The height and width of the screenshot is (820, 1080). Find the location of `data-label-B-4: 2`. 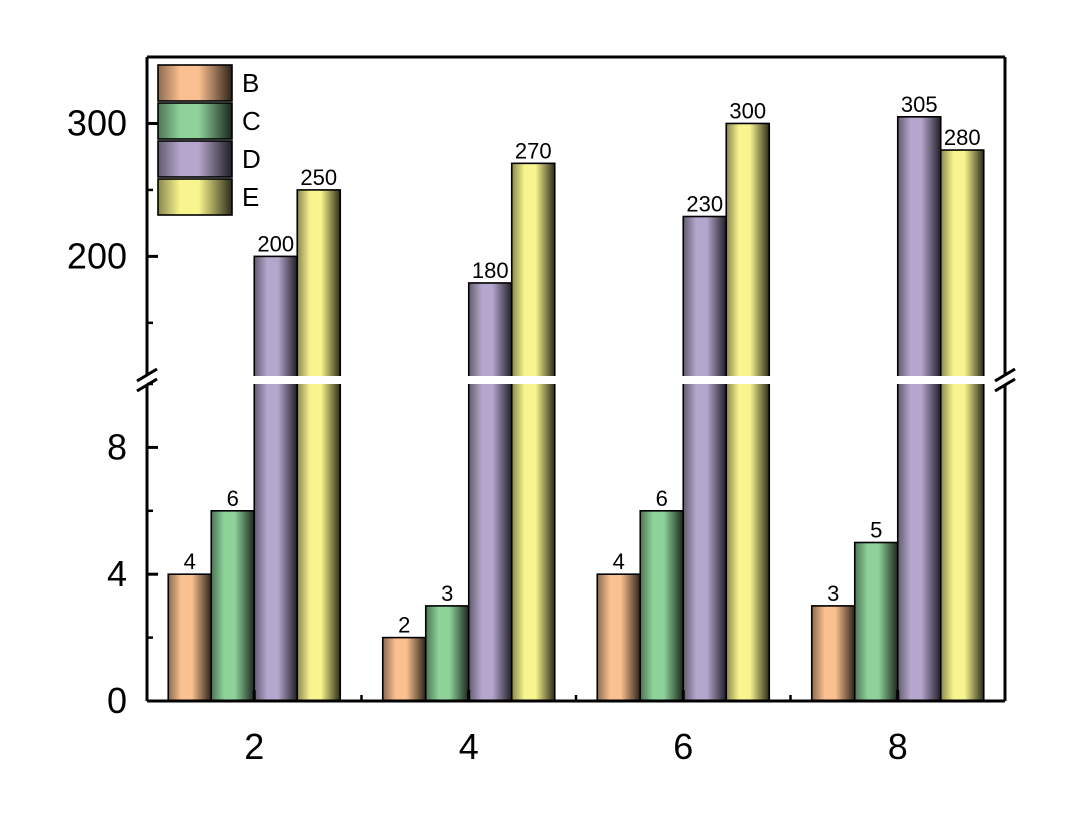

data-label-B-4: 2 is located at coordinates (404, 625).